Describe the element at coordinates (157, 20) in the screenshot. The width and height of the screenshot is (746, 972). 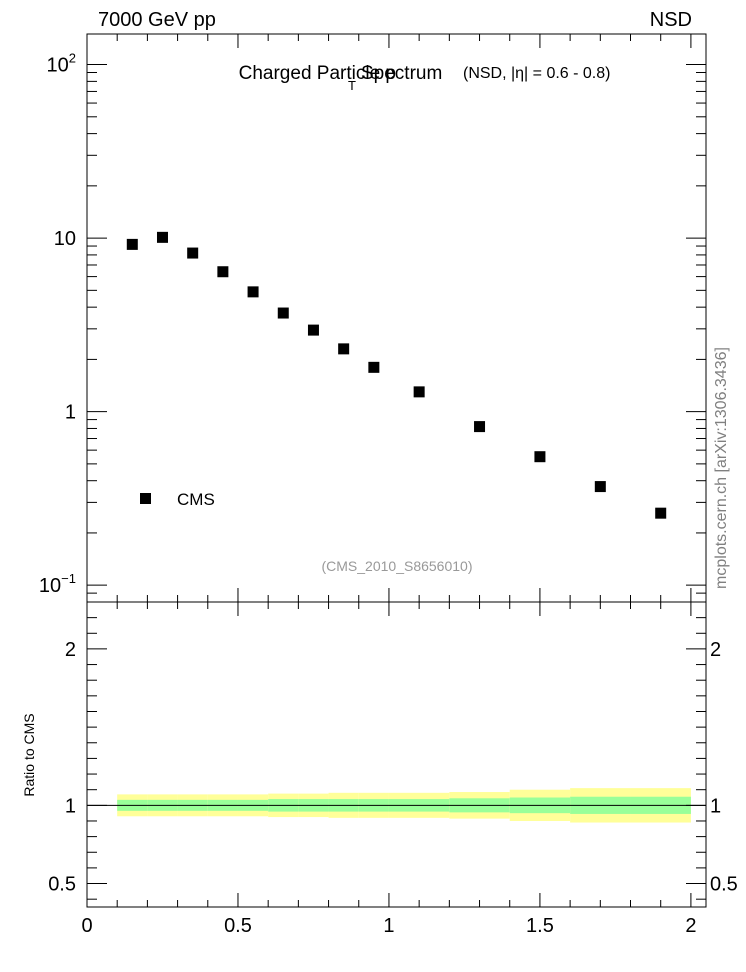
I see `energy-label: 7000 GeV pp` at that location.